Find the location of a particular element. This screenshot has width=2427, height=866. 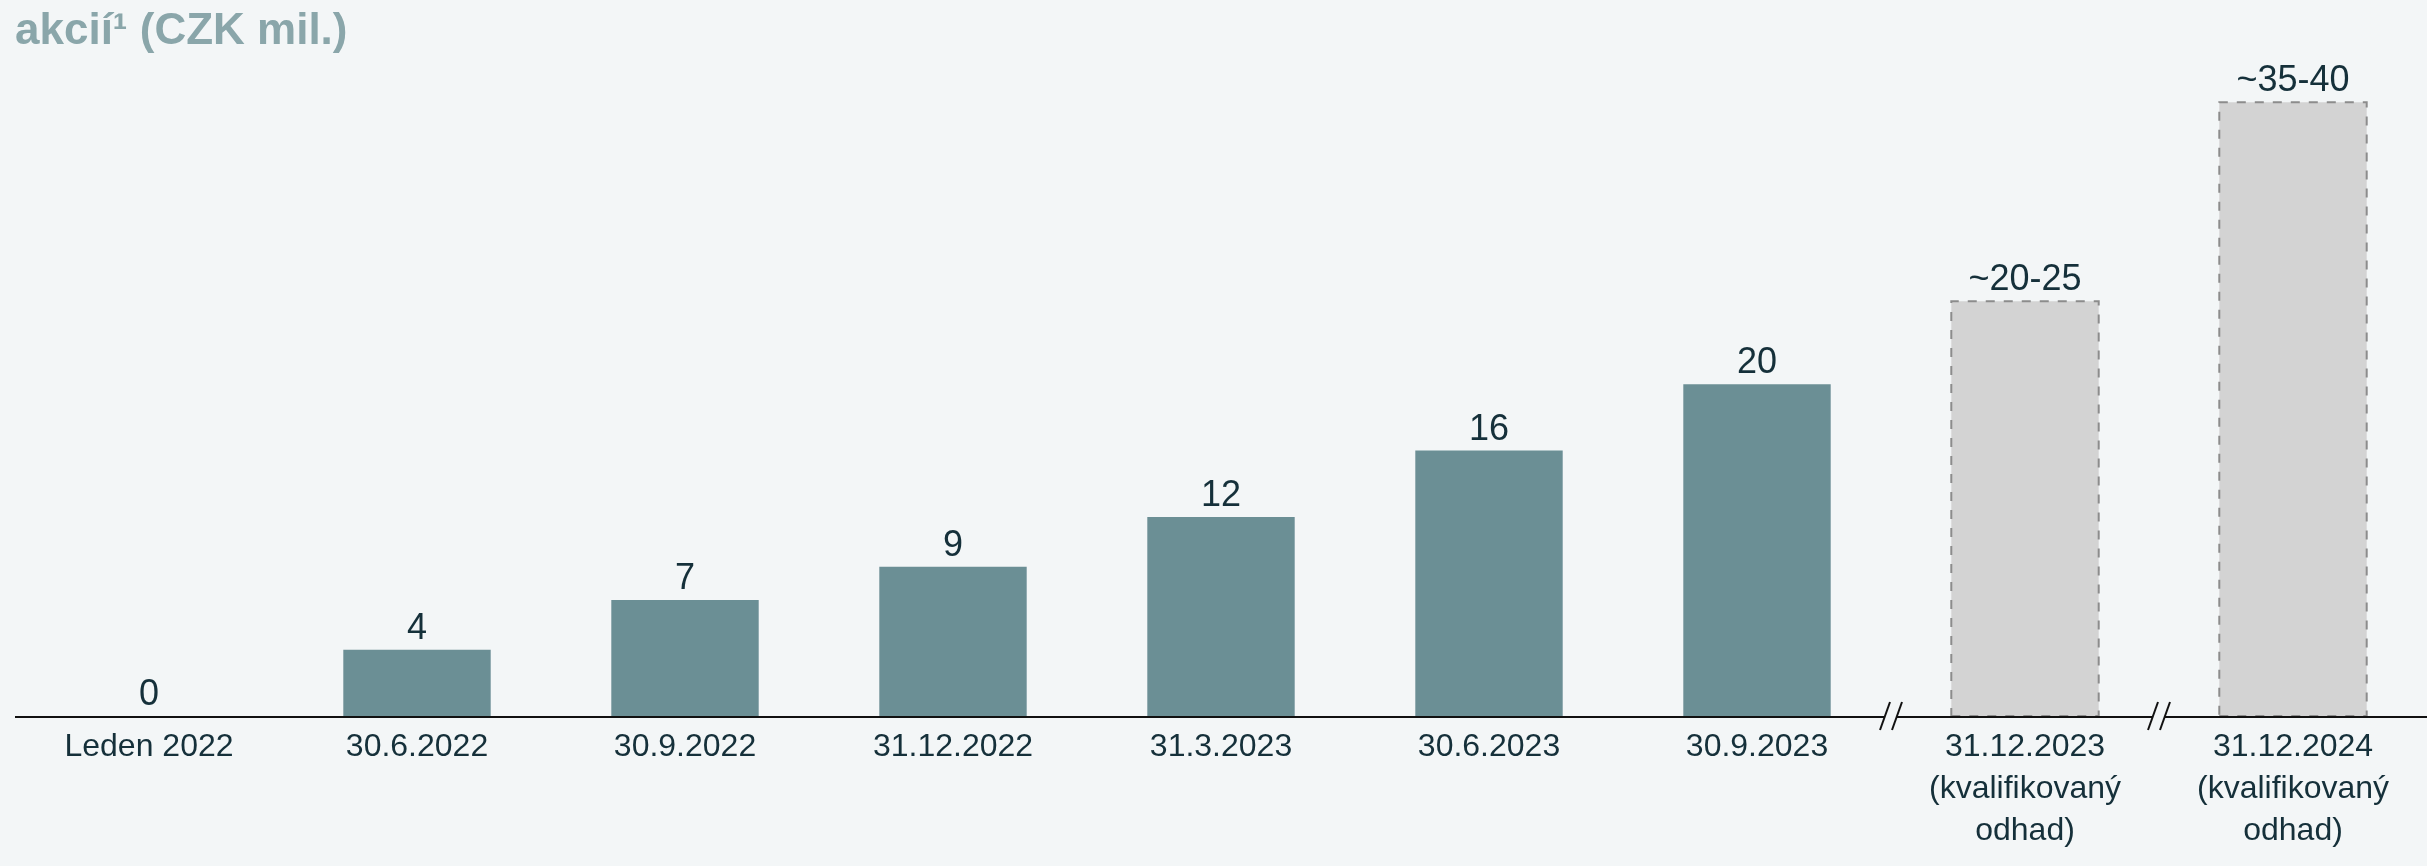

x-tick-label: 31.12.2023 (kvalifikovaný odhad) is located at coordinates (2025, 787).